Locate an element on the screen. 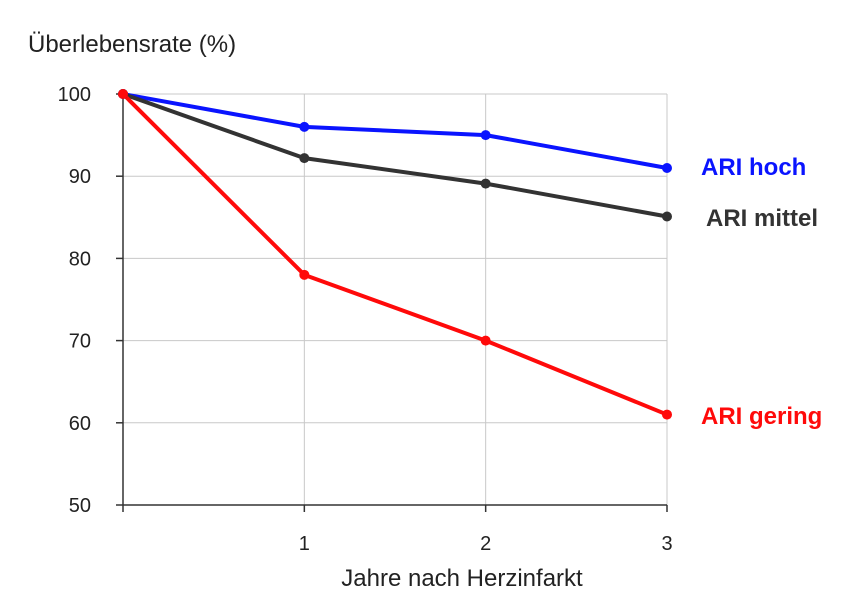 Image resolution: width=862 pixels, height=603 pixels. series-labels: ARI hoch ARI mittel ARI gering is located at coordinates (761, 292).